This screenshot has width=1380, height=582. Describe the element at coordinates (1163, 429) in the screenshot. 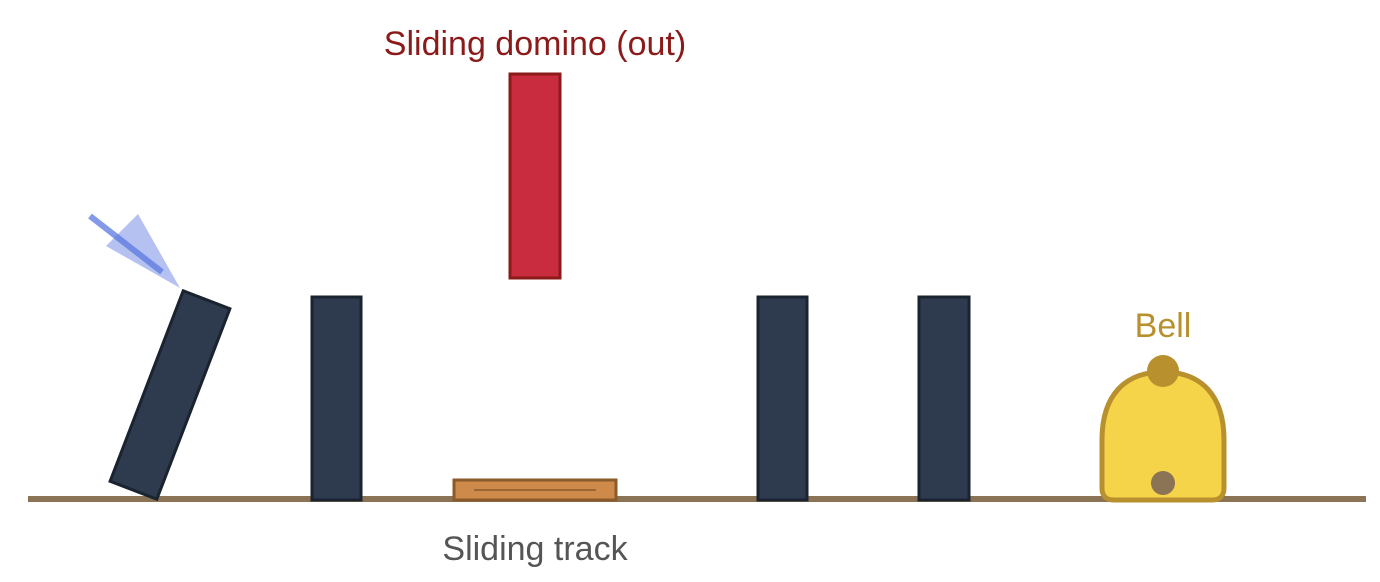

I see `bell-icon` at that location.